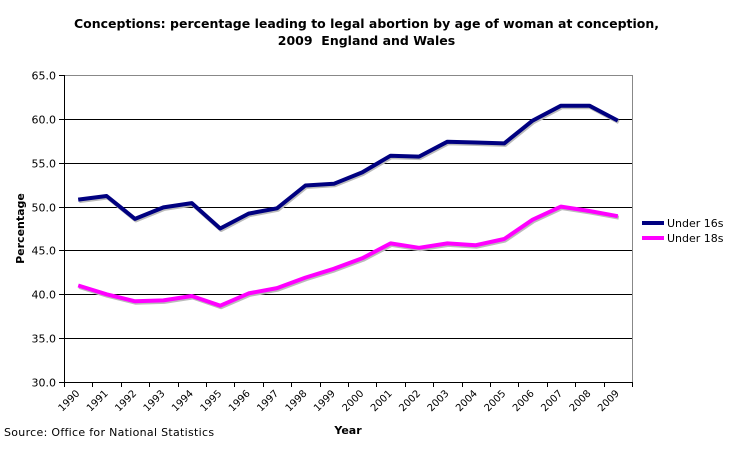 The height and width of the screenshot is (450, 733). What do you see at coordinates (44, 383) in the screenshot?
I see `y-tick-label: 30.0` at bounding box center [44, 383].